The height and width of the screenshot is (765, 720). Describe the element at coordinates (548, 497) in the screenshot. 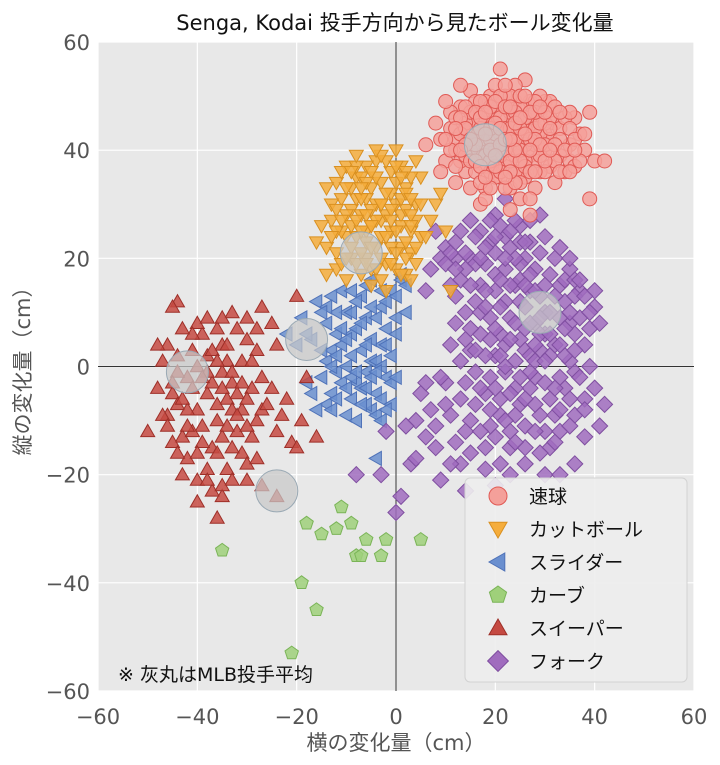

I see `legend-label: 速球` at that location.